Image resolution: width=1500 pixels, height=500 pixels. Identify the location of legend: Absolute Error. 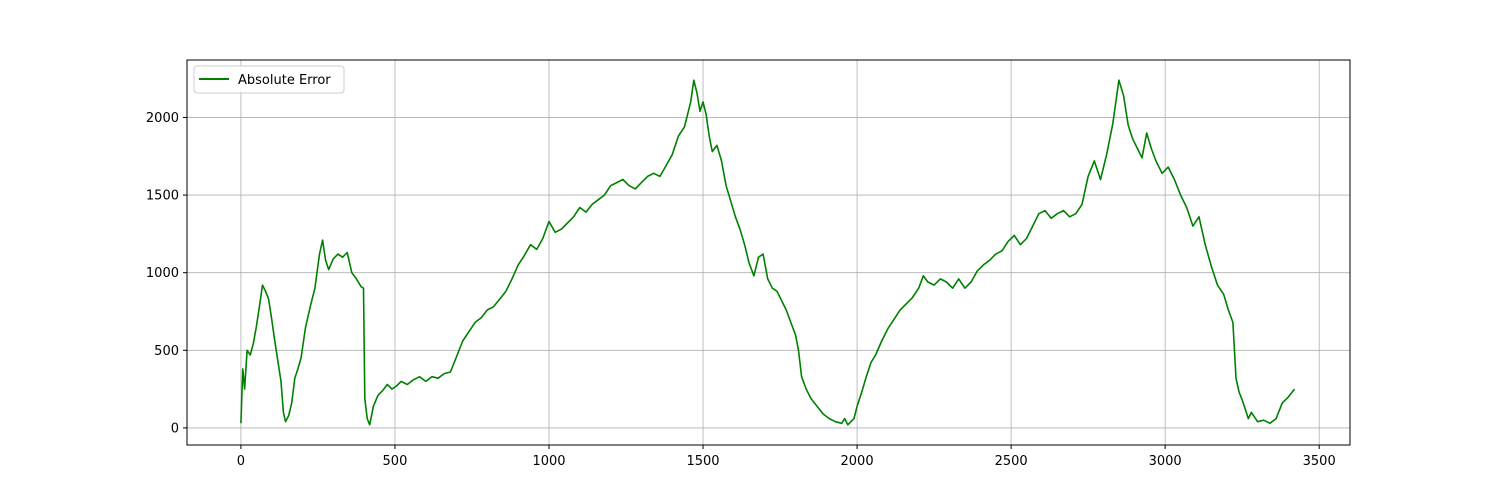
(269, 79).